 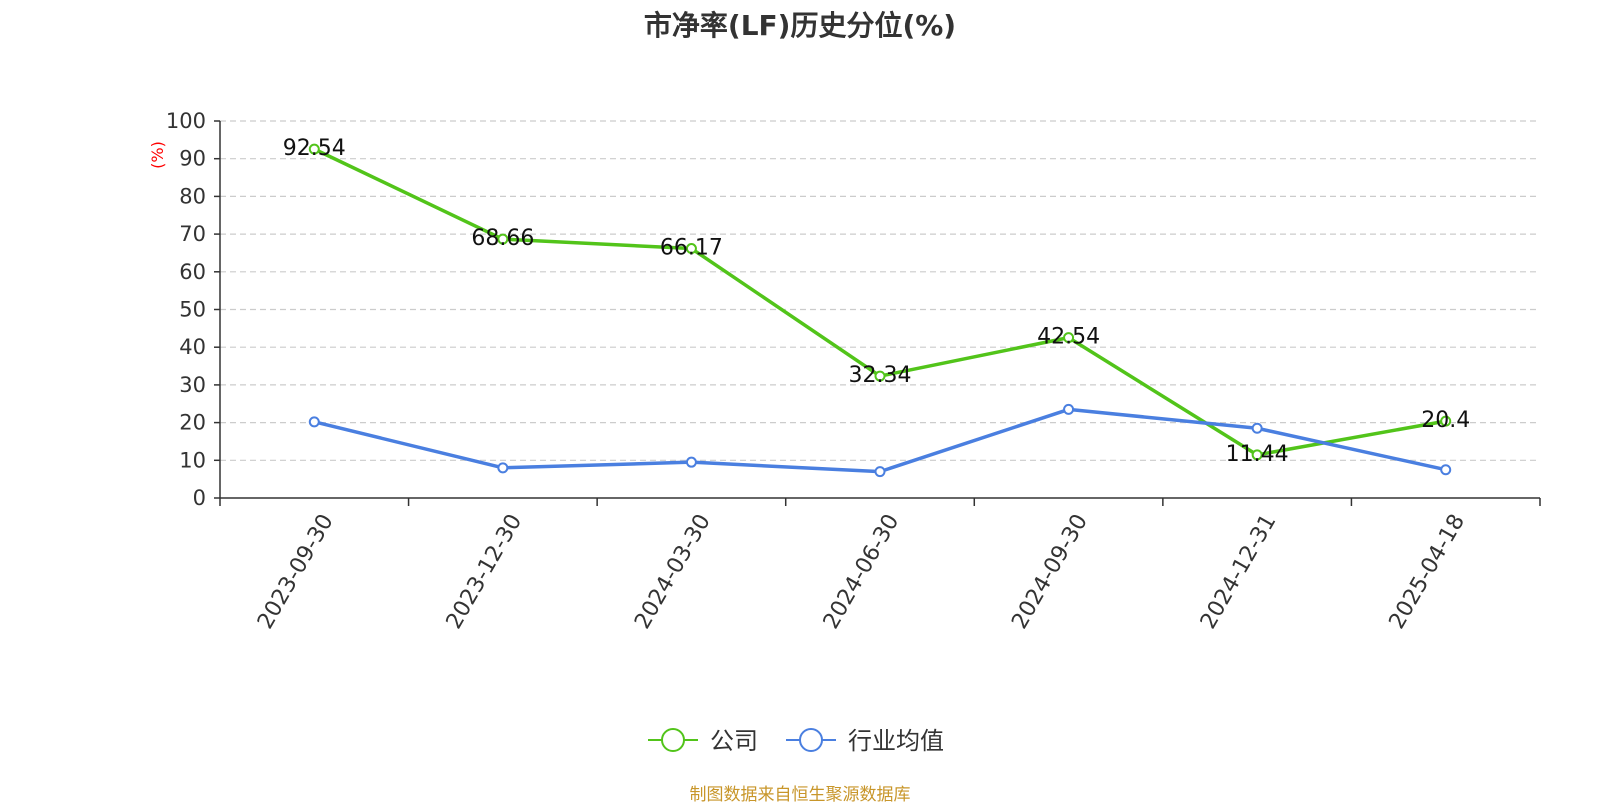 I want to click on data-label: 42.54, so click(x=1068, y=337).